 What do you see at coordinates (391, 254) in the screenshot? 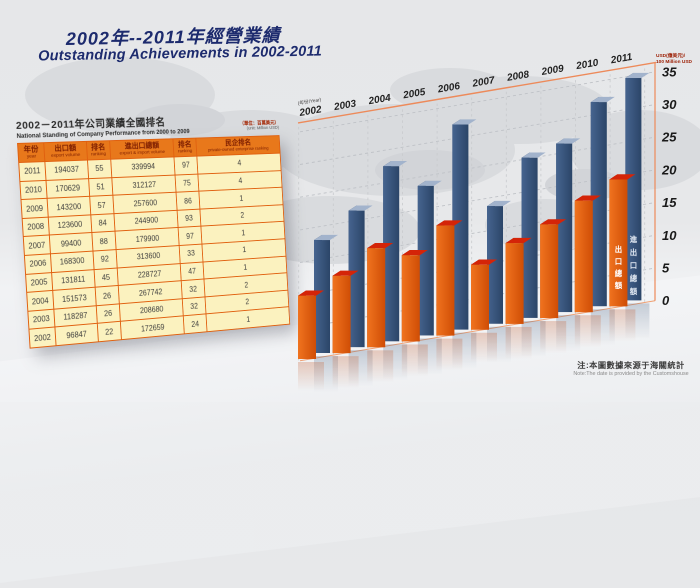
I see `bar-total-2004` at bounding box center [391, 254].